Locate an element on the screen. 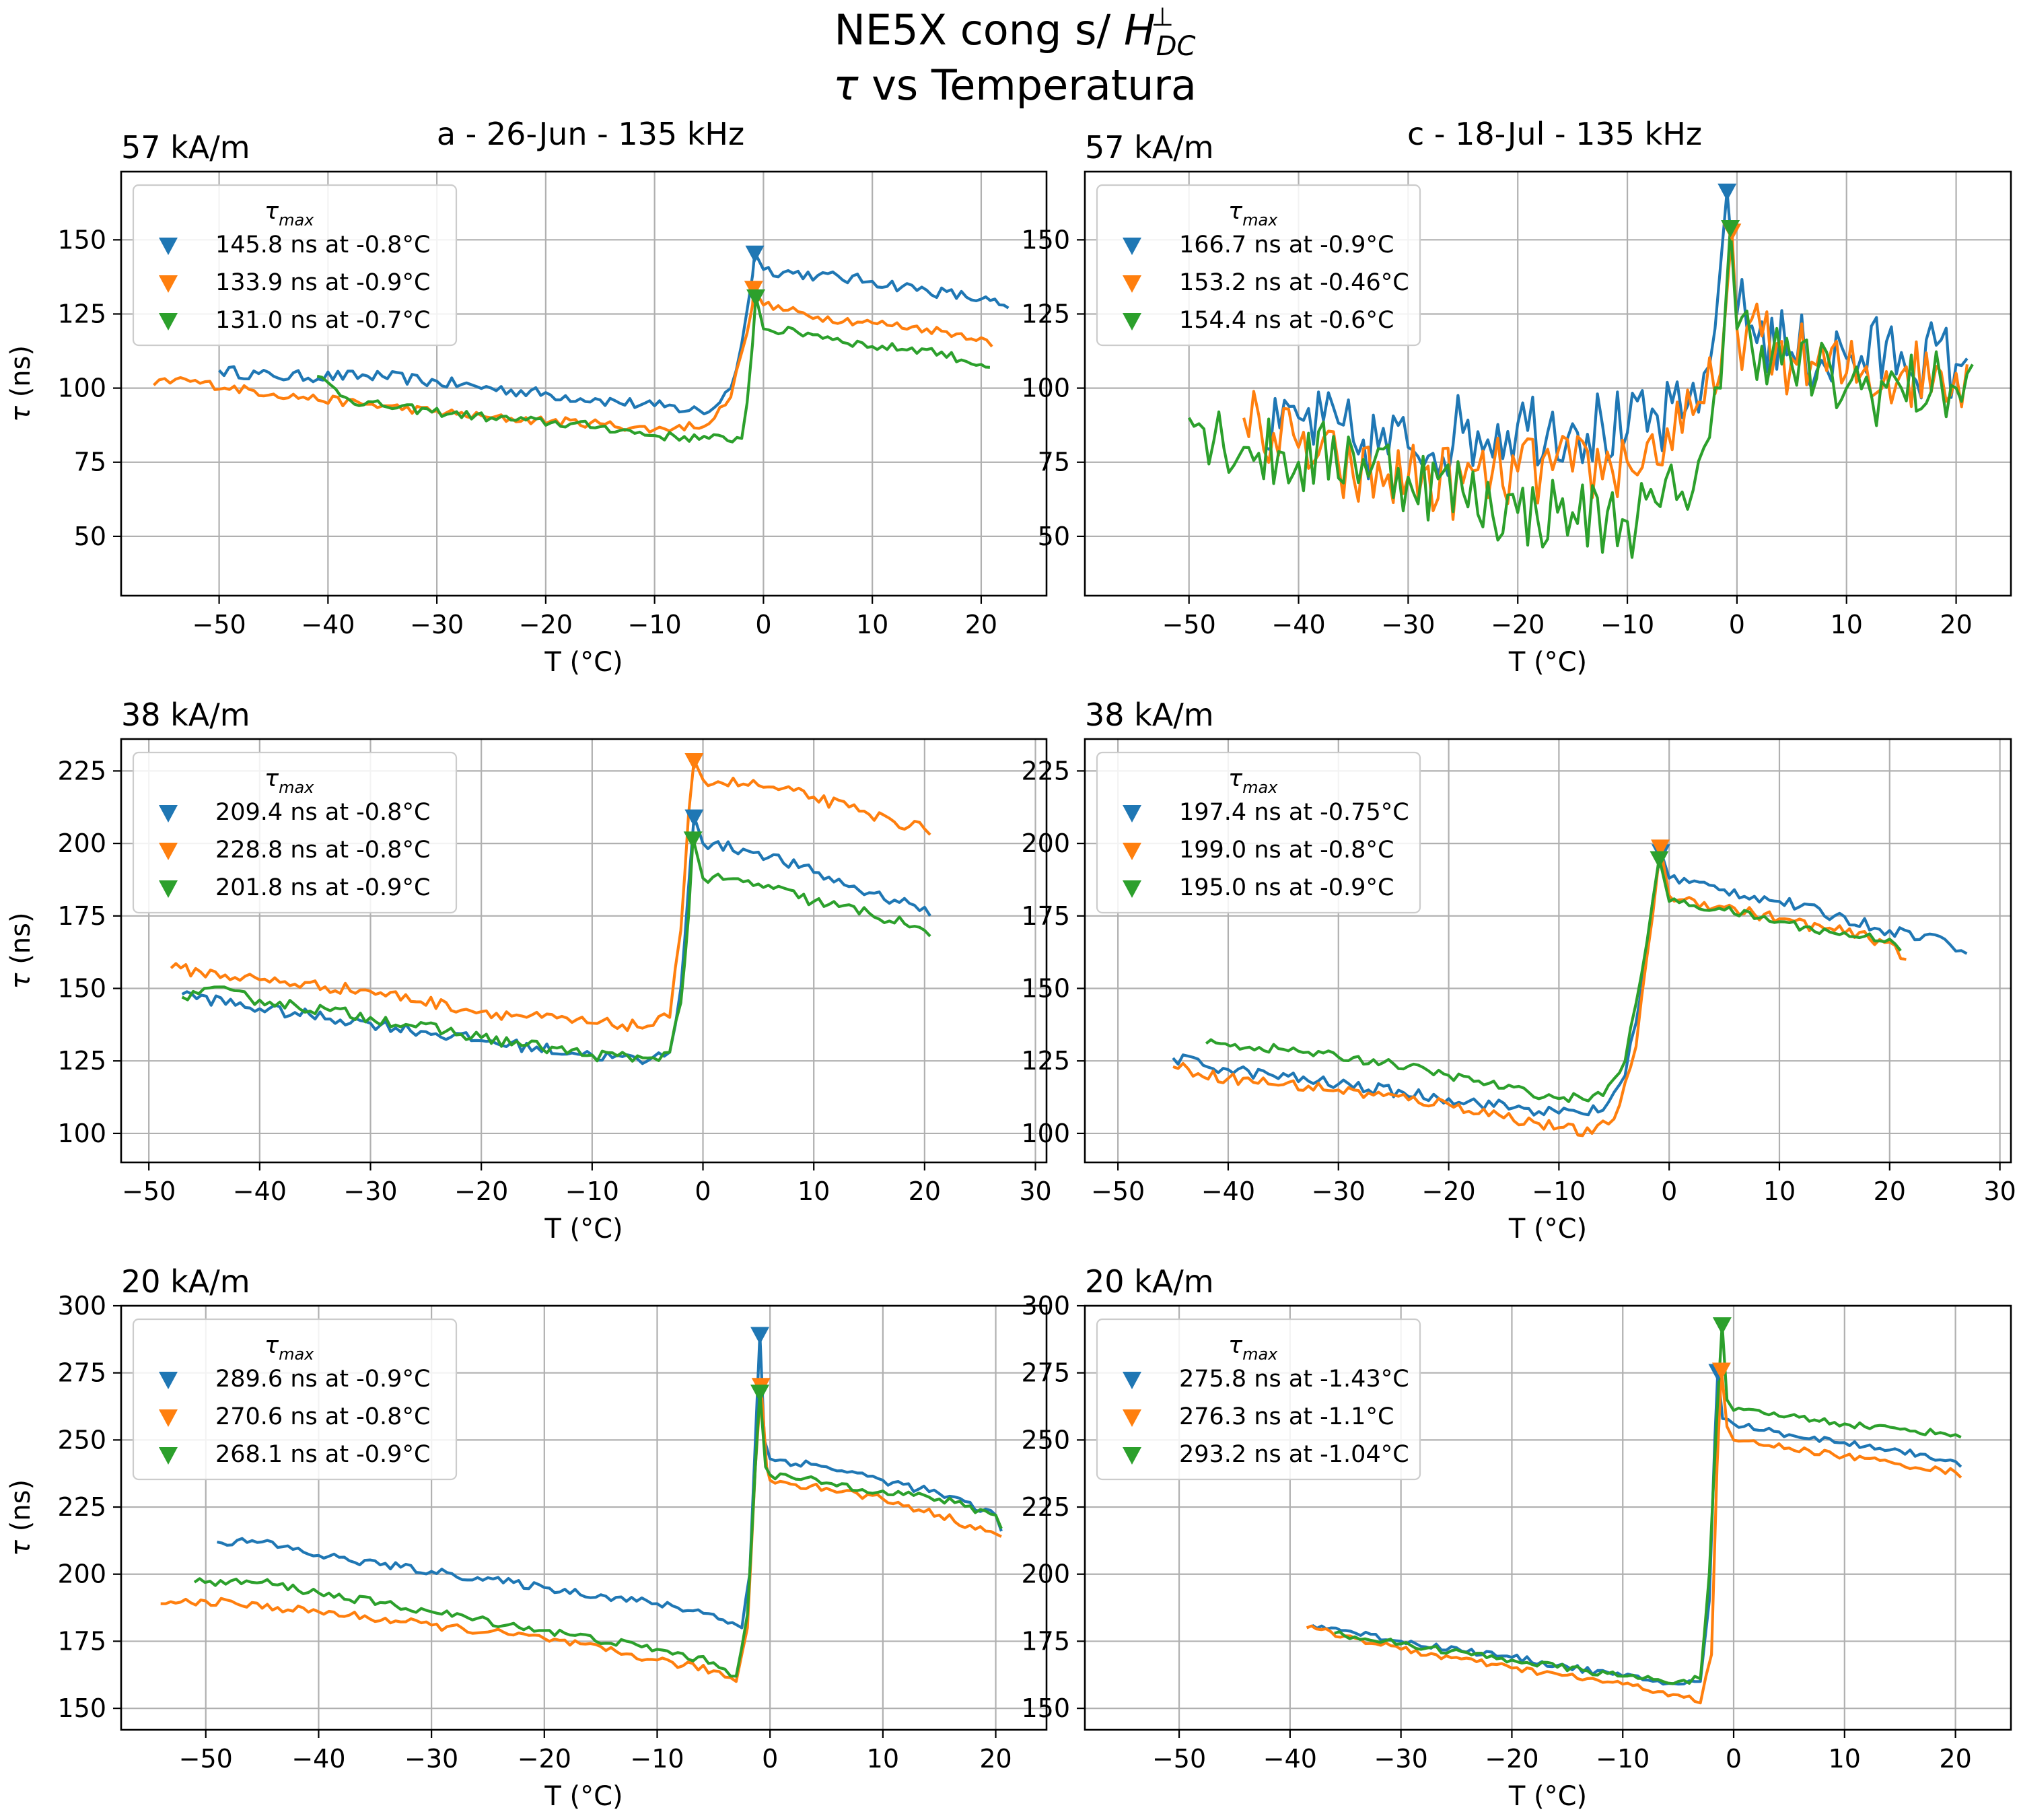 This screenshot has width=2019, height=1820. legend-entry-2: 270.6 ns at -0.8°C is located at coordinates (323, 1417).